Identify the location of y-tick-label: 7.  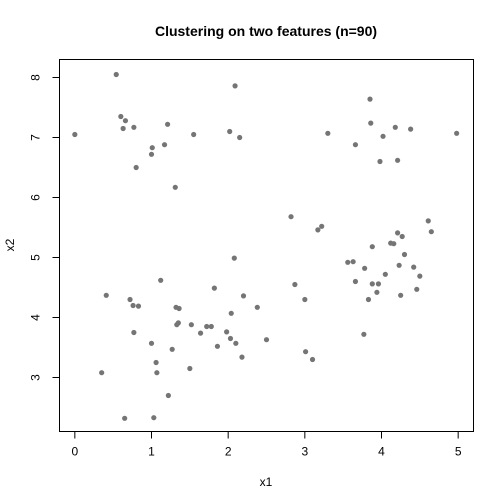
(36, 137).